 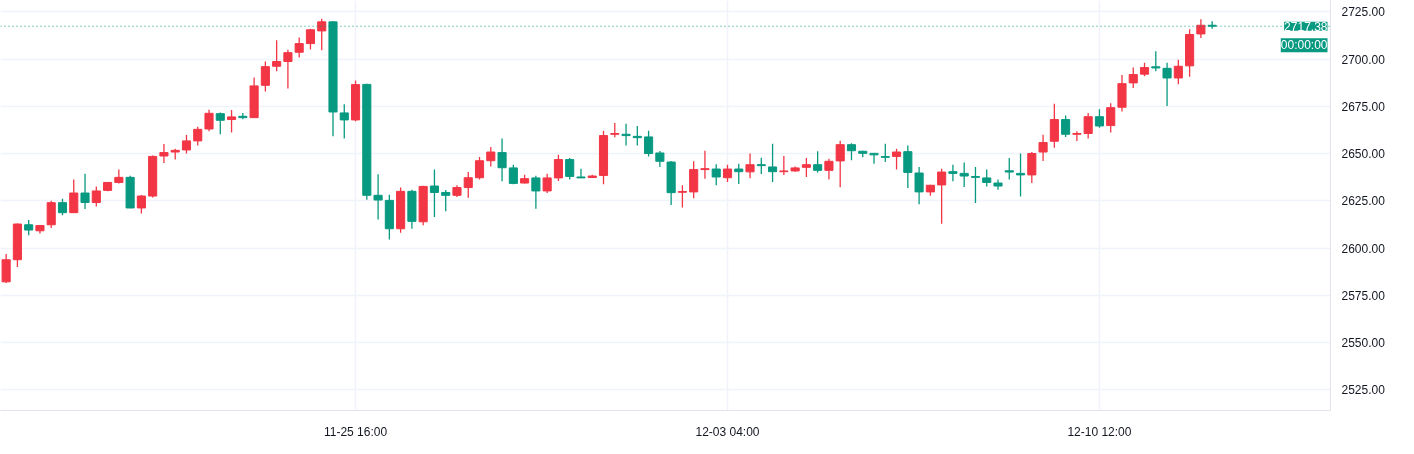 I want to click on annotation: 00:00:00, so click(x=1304, y=45).